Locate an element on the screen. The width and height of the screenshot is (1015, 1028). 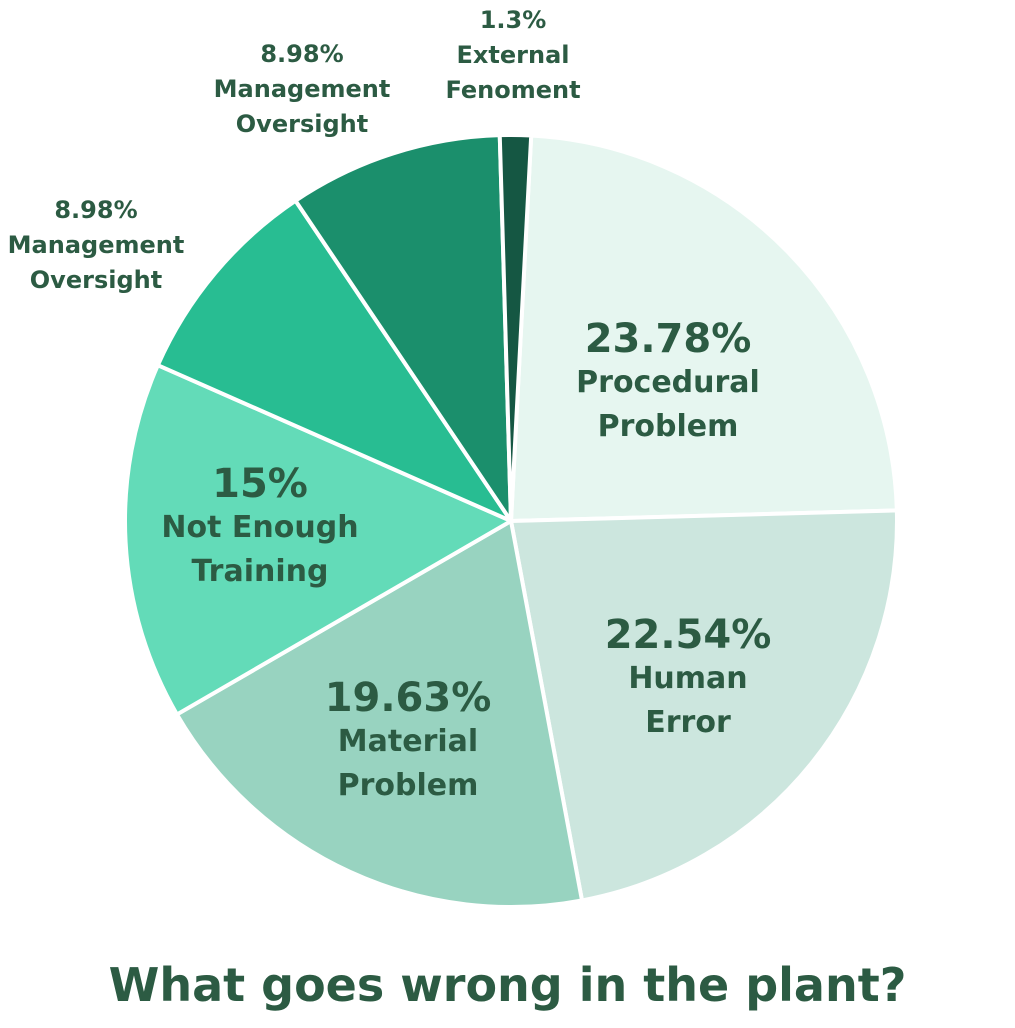
slice-label-4: 15%Not Enough Training is located at coordinates (259, 525).